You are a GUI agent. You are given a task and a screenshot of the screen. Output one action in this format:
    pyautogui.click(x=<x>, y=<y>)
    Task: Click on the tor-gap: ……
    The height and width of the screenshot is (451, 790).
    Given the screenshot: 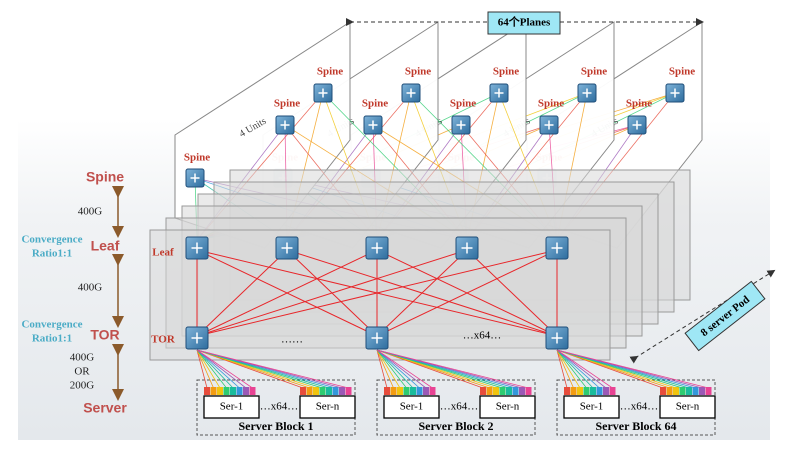 What is the action you would take?
    pyautogui.click(x=292, y=340)
    